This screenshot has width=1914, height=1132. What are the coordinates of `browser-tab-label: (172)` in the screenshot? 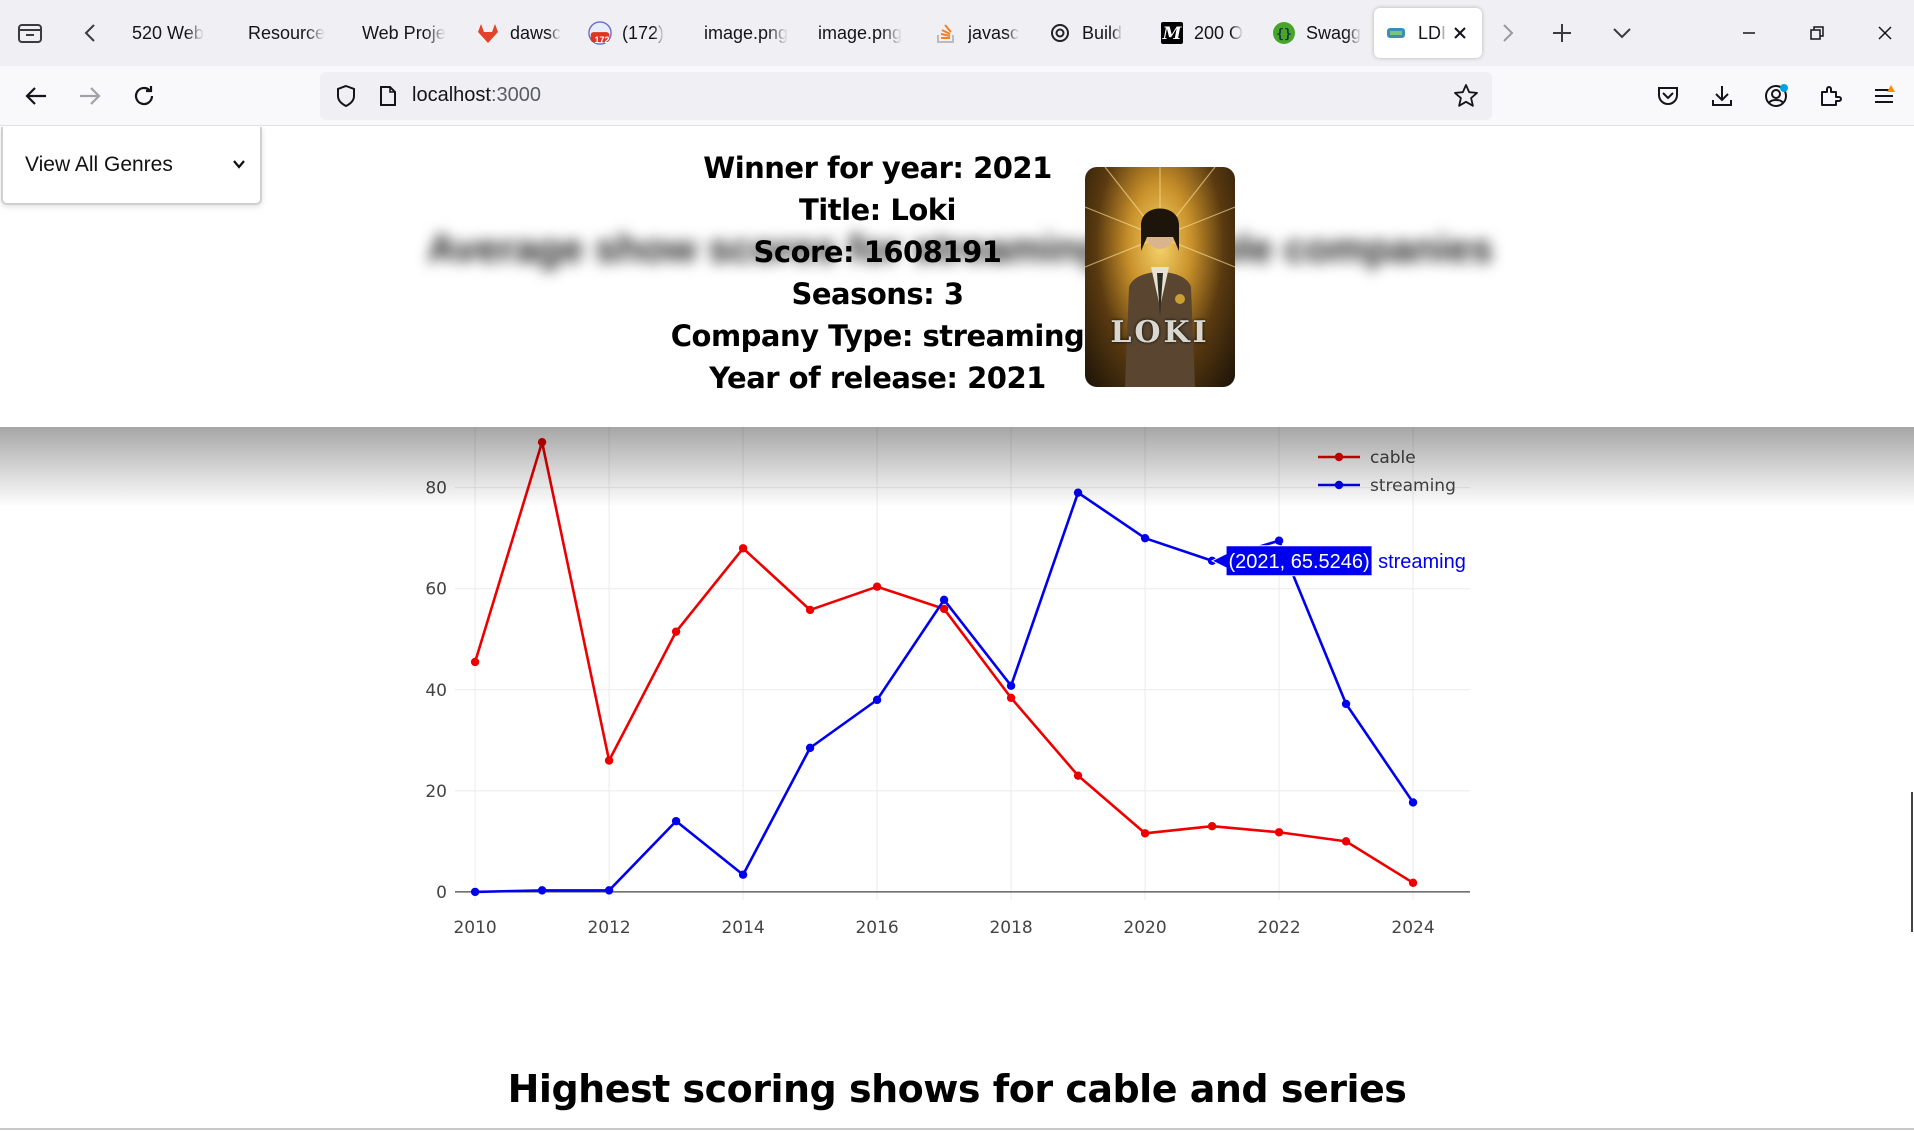 It's located at (643, 32).